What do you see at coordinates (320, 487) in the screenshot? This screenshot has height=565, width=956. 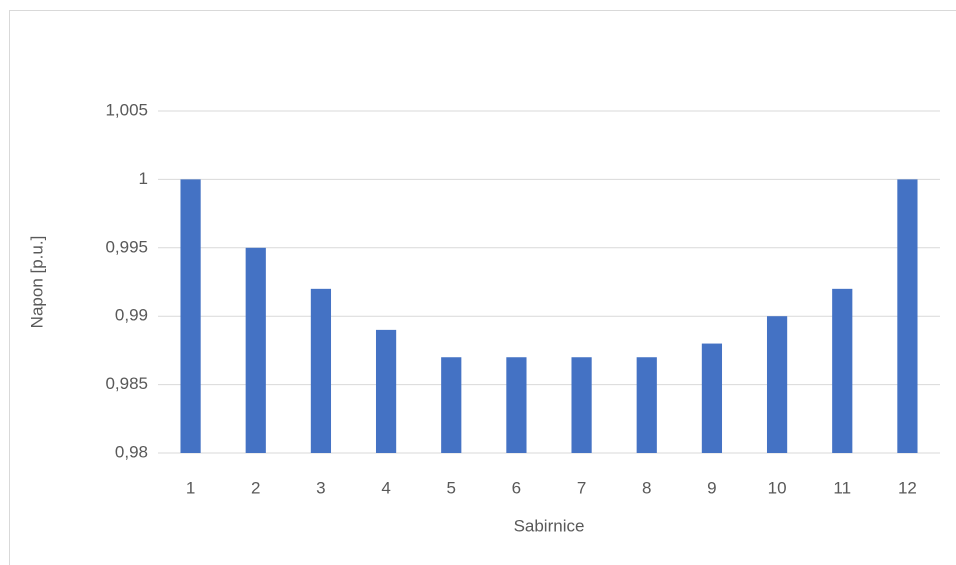 I see `x-tick-label: 3` at bounding box center [320, 487].